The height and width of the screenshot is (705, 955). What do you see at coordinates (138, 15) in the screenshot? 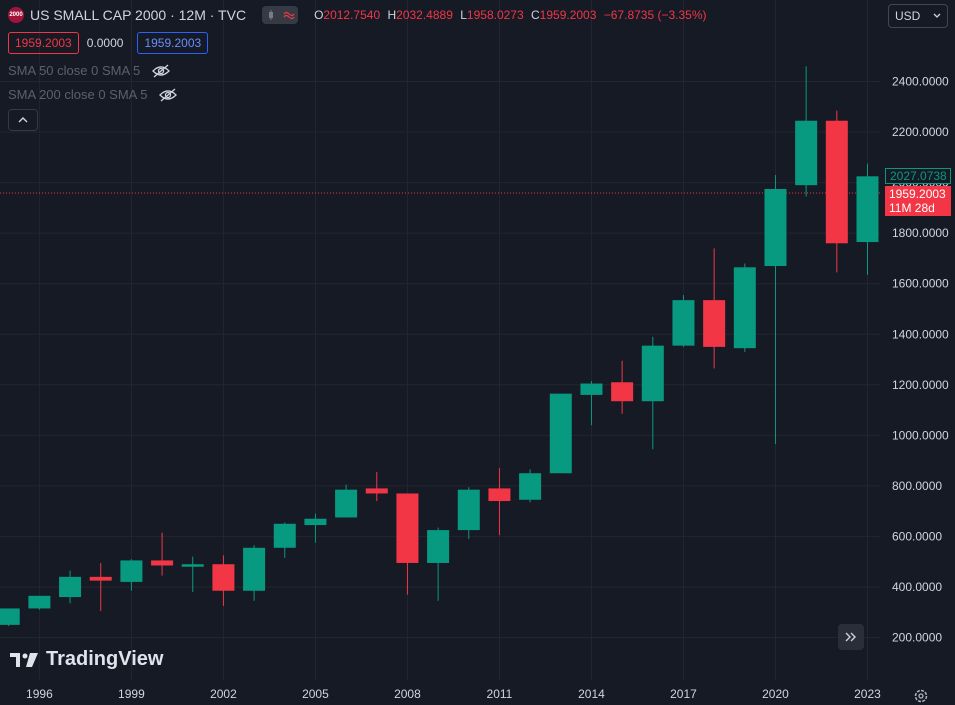
I see `symbol-title: US SMALL CAP 2000 · 12M · TVC` at bounding box center [138, 15].